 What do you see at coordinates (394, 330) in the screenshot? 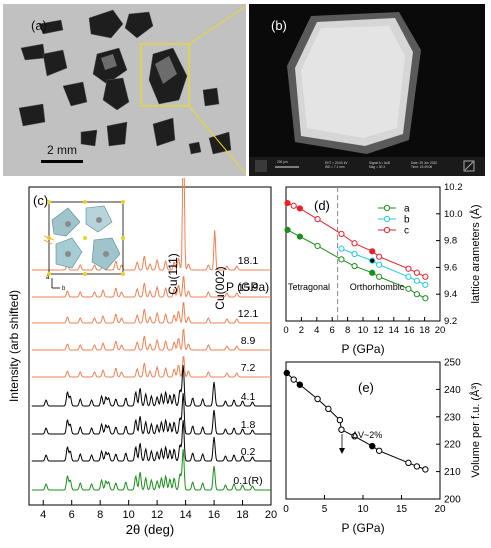
I see `lattice-x-tick-label: 14` at bounding box center [394, 330].